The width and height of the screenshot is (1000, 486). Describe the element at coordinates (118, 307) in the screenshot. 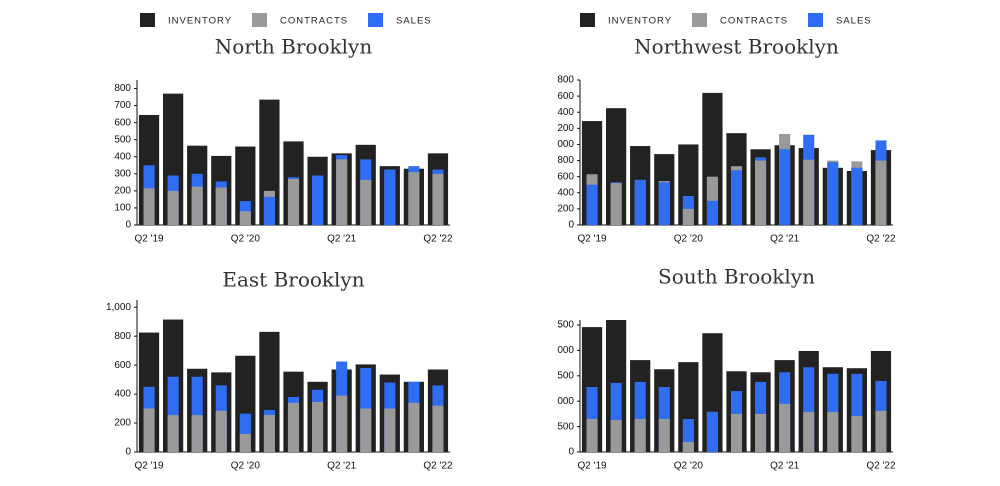

I see `y-tick-label: 1,000` at that location.